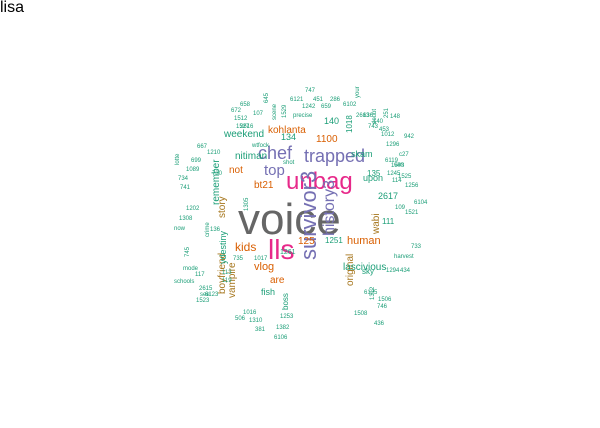 Image resolution: width=600 pixels, height=428 pixels. I want to click on word-small: 1242, so click(309, 107).